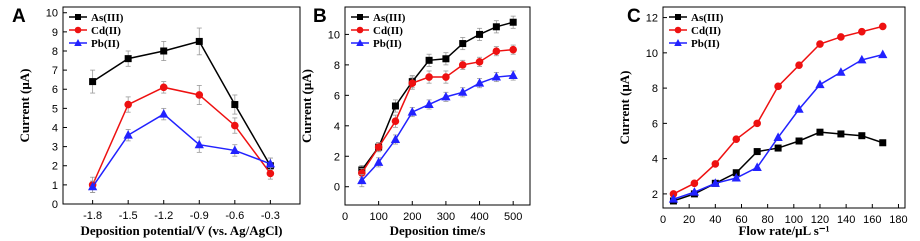 The width and height of the screenshot is (920, 241). What do you see at coordinates (163, 216) in the screenshot?
I see `x-tick-label: -1.2` at bounding box center [163, 216].